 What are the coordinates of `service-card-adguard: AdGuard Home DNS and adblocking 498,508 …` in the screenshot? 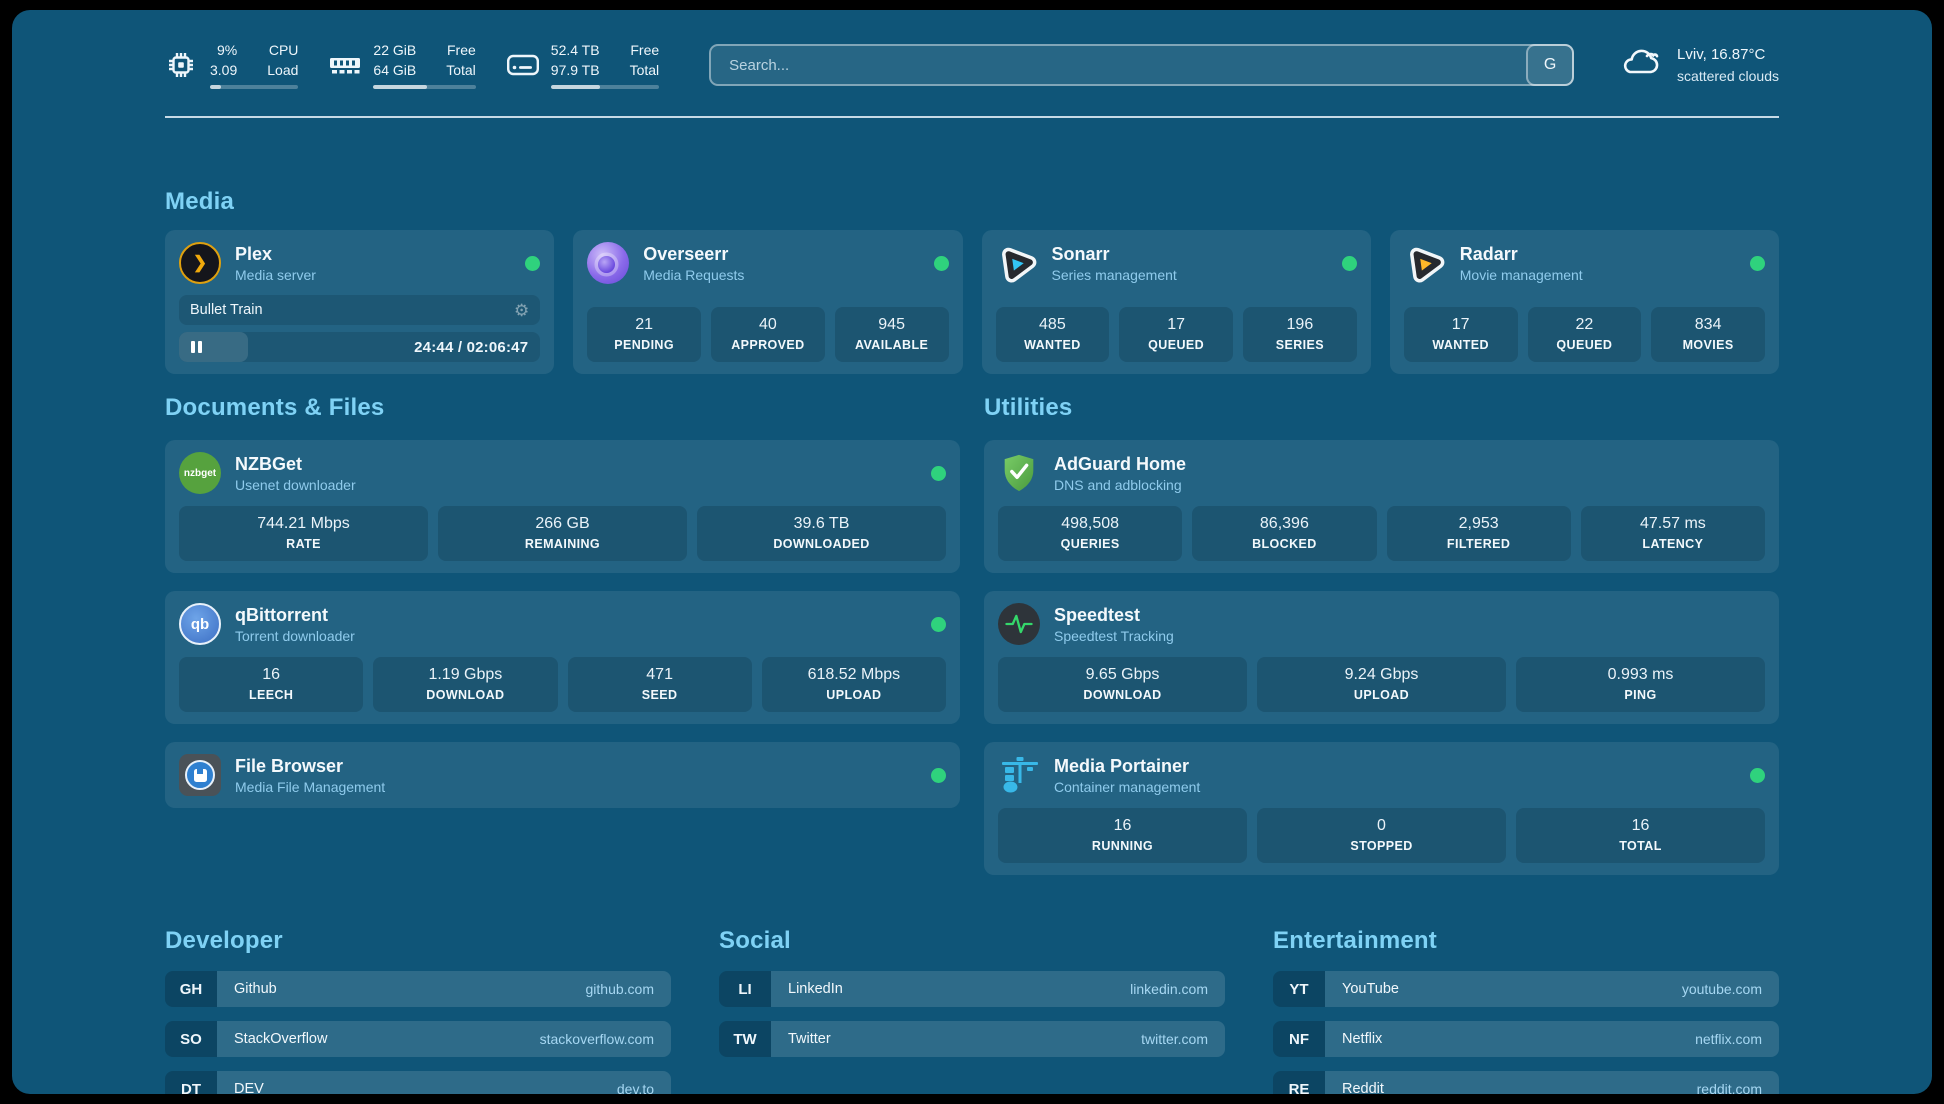 It's located at (1381, 506).